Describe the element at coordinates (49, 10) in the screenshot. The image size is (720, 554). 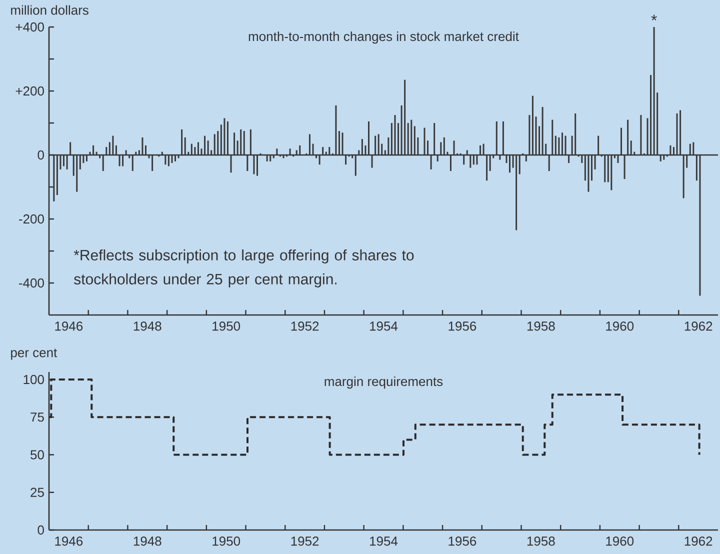
I see `y-axis-title: million dollars` at that location.